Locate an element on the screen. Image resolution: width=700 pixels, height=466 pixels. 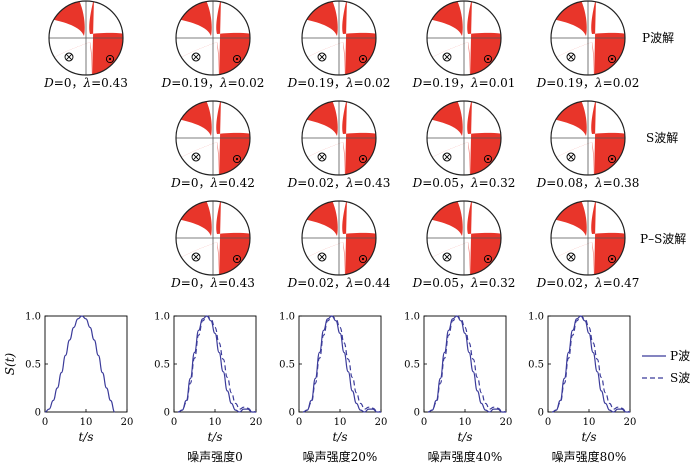
stf-panel-3: 0 0.5 1.0 0 10 20 t/s 噪声强度20% is located at coordinates (333, 388).